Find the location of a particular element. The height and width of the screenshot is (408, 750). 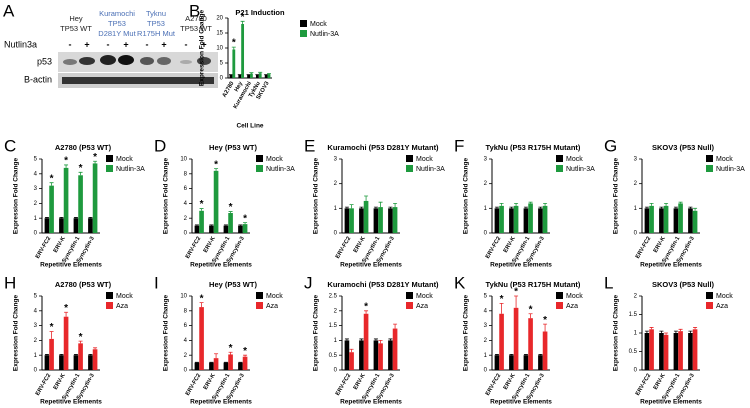

x-tick-label: ERV-FC2 is located at coordinates (43, 248).